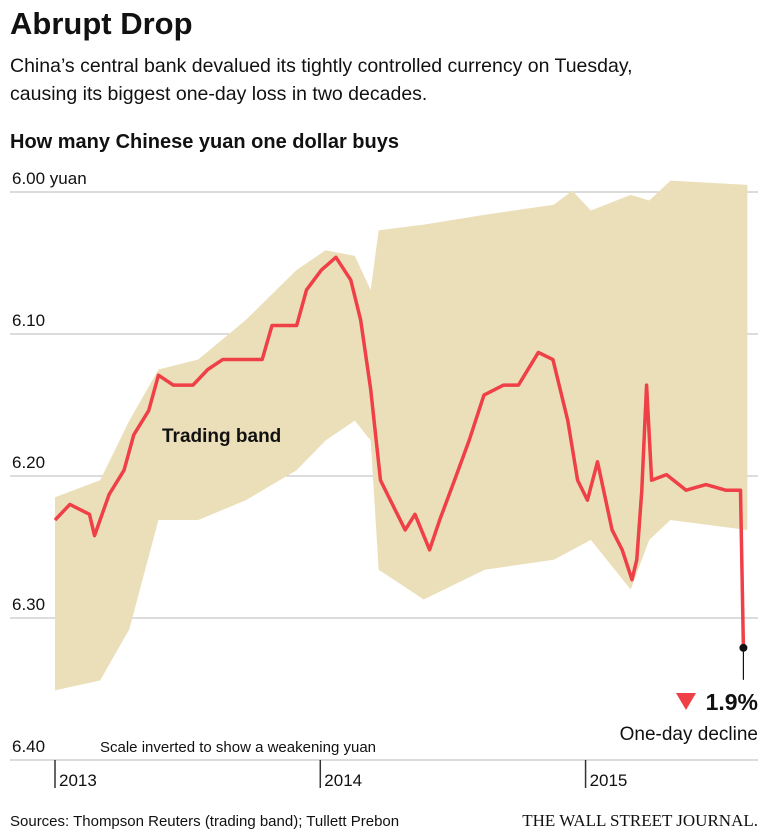 The image size is (771, 838). Describe the element at coordinates (28, 320) in the screenshot. I see `y-tick-label: 6.10` at that location.